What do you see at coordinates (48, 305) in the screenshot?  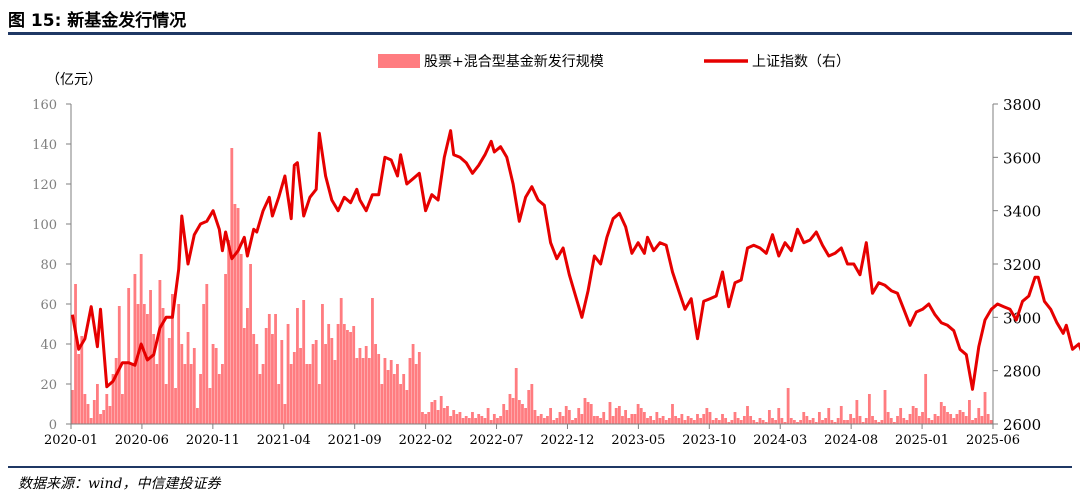 I see `left-tick-label: 60` at bounding box center [48, 305].